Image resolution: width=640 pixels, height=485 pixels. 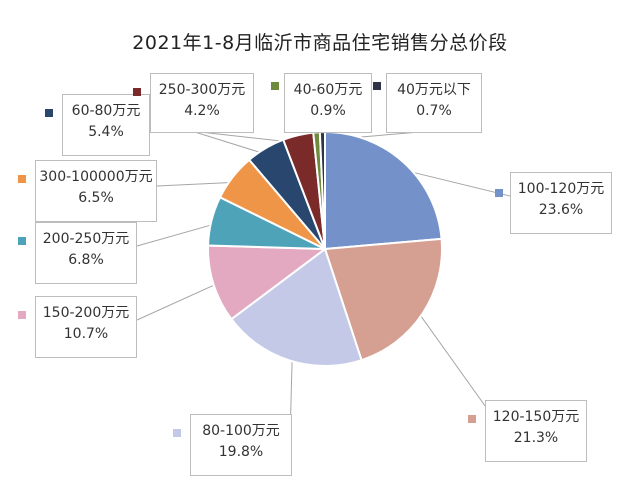 I want to click on slice-category-label: 80-100万元, so click(x=241, y=431).